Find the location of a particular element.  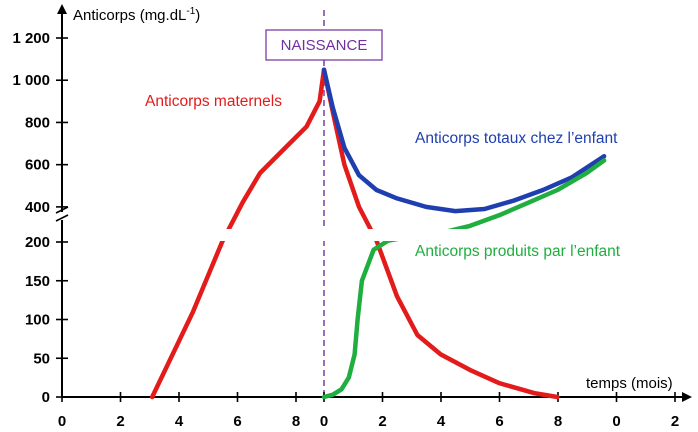

naissance-label: NAISSANCE is located at coordinates (324, 45).